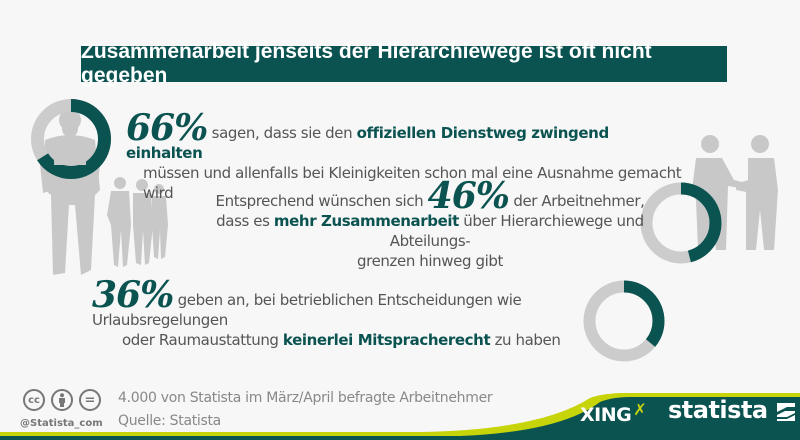 The width and height of the screenshot is (800, 440). Describe the element at coordinates (640, 409) in the screenshot. I see `xing-x-icon: ✗` at that location.